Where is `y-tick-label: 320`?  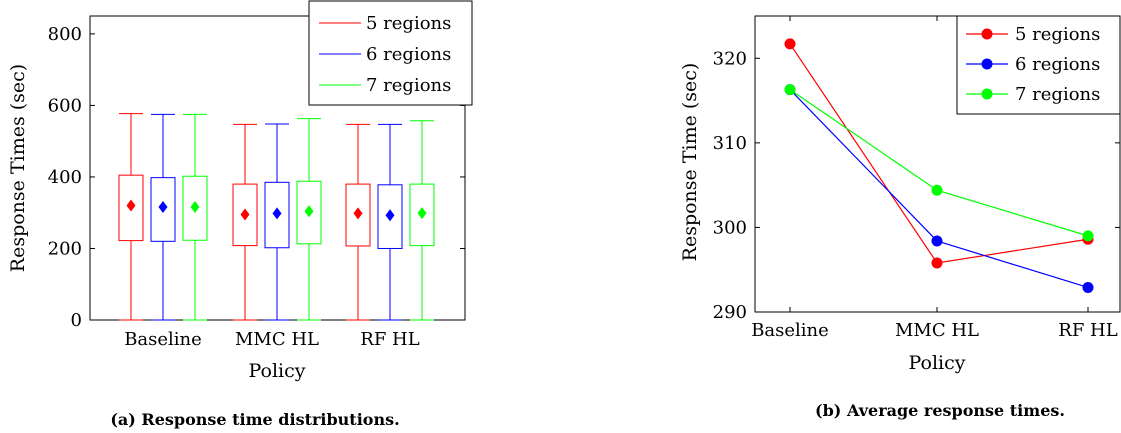
y-tick-label: 320 is located at coordinates (730, 58).